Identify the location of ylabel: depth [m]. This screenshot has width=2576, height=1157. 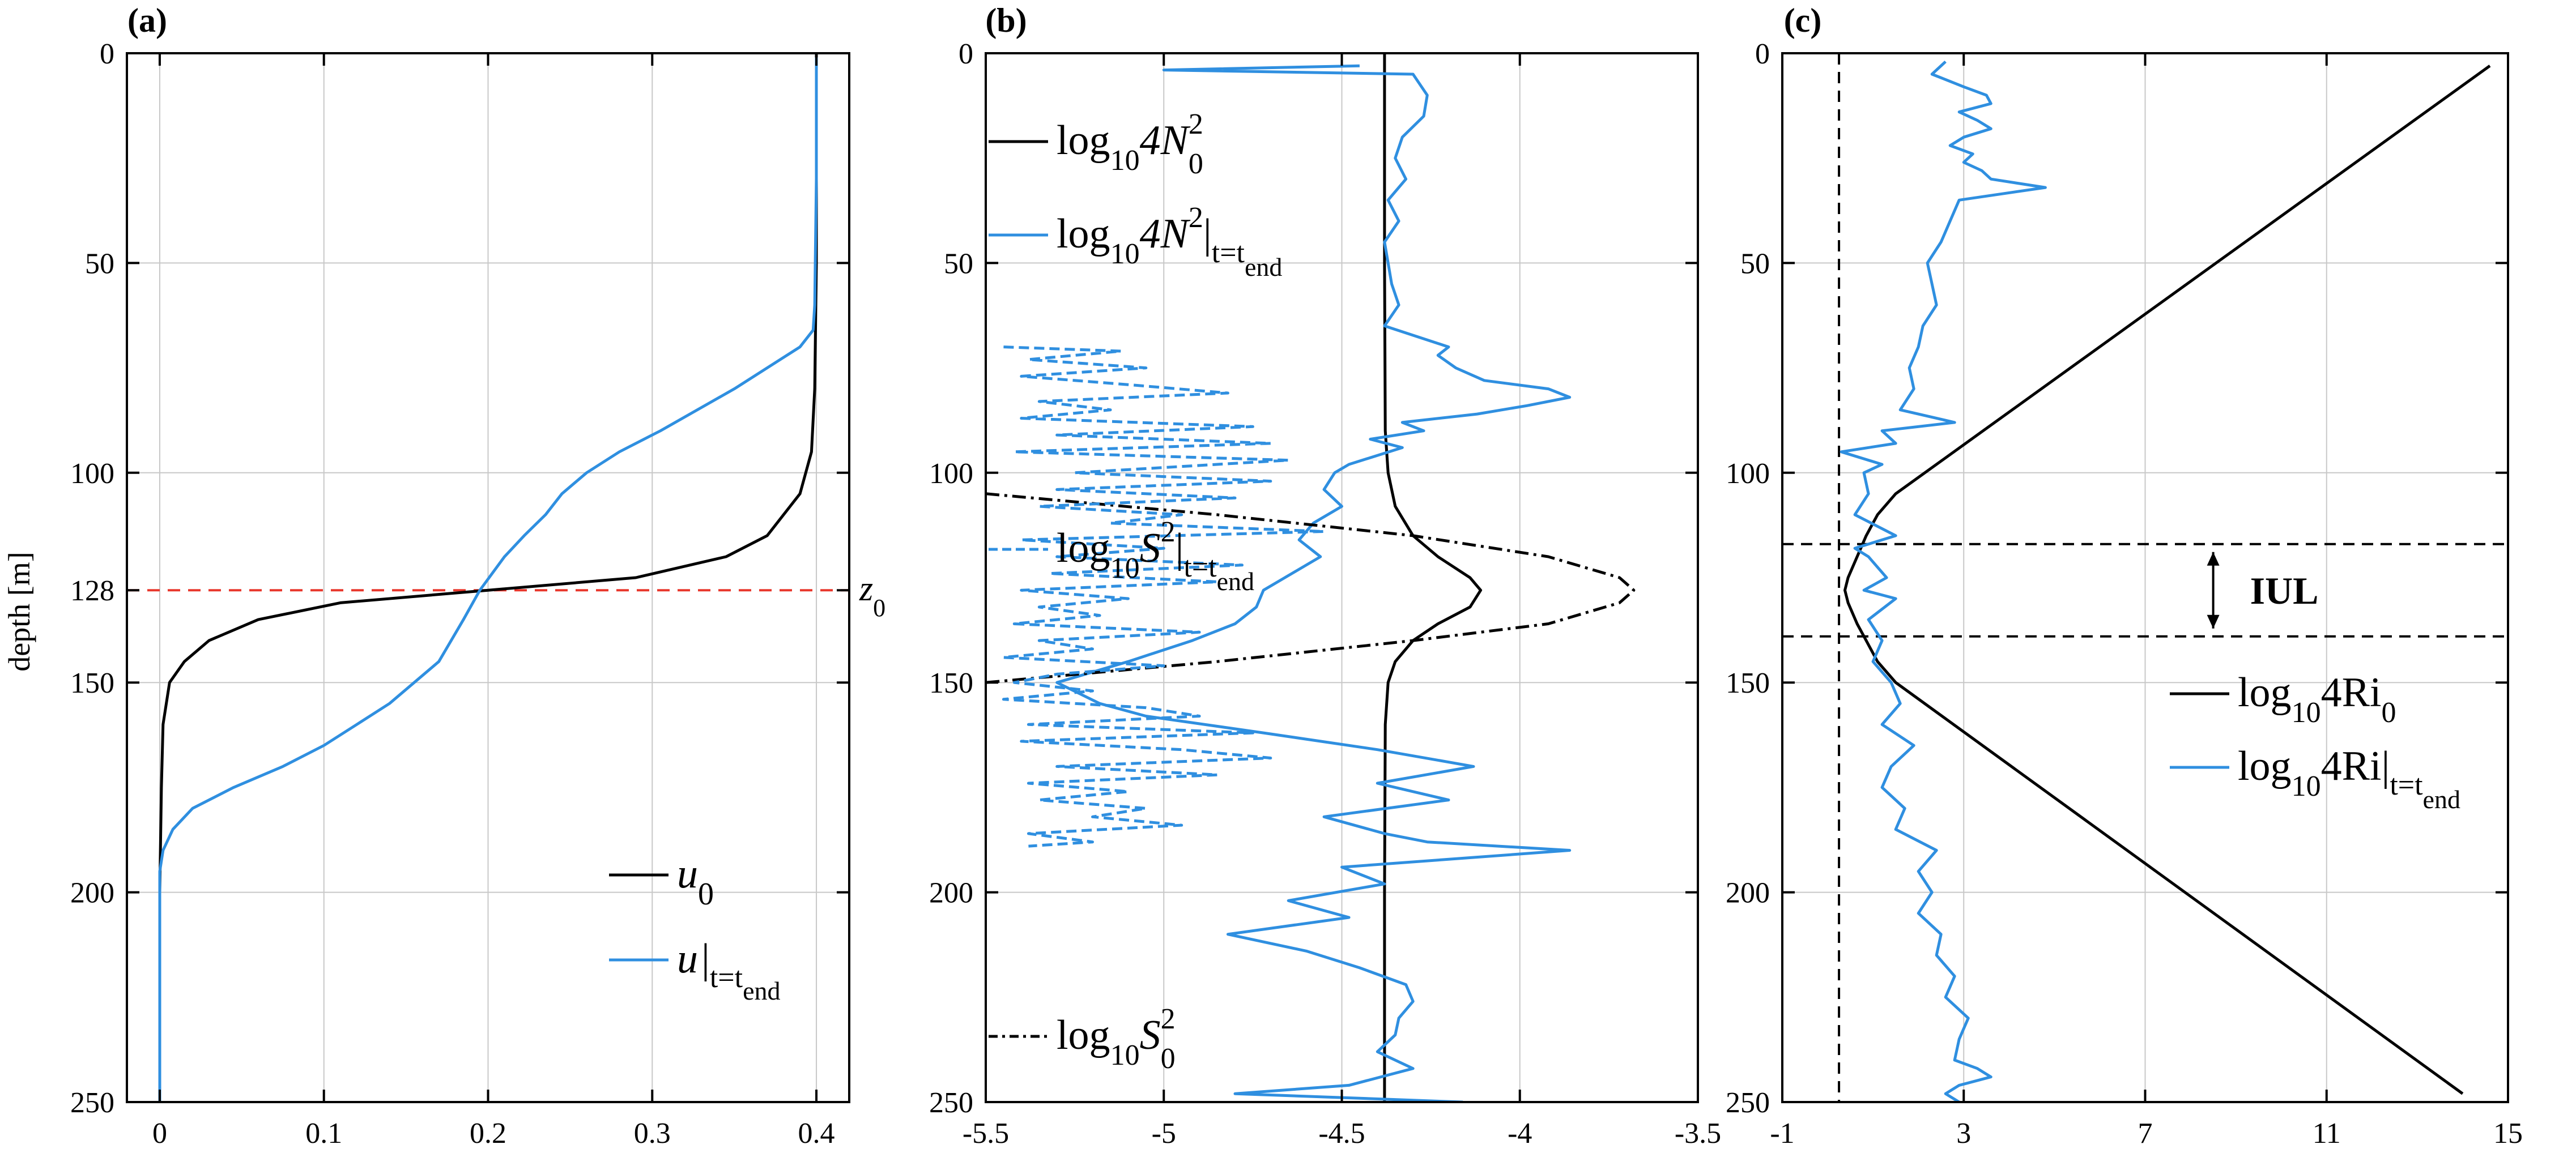
(19, 611).